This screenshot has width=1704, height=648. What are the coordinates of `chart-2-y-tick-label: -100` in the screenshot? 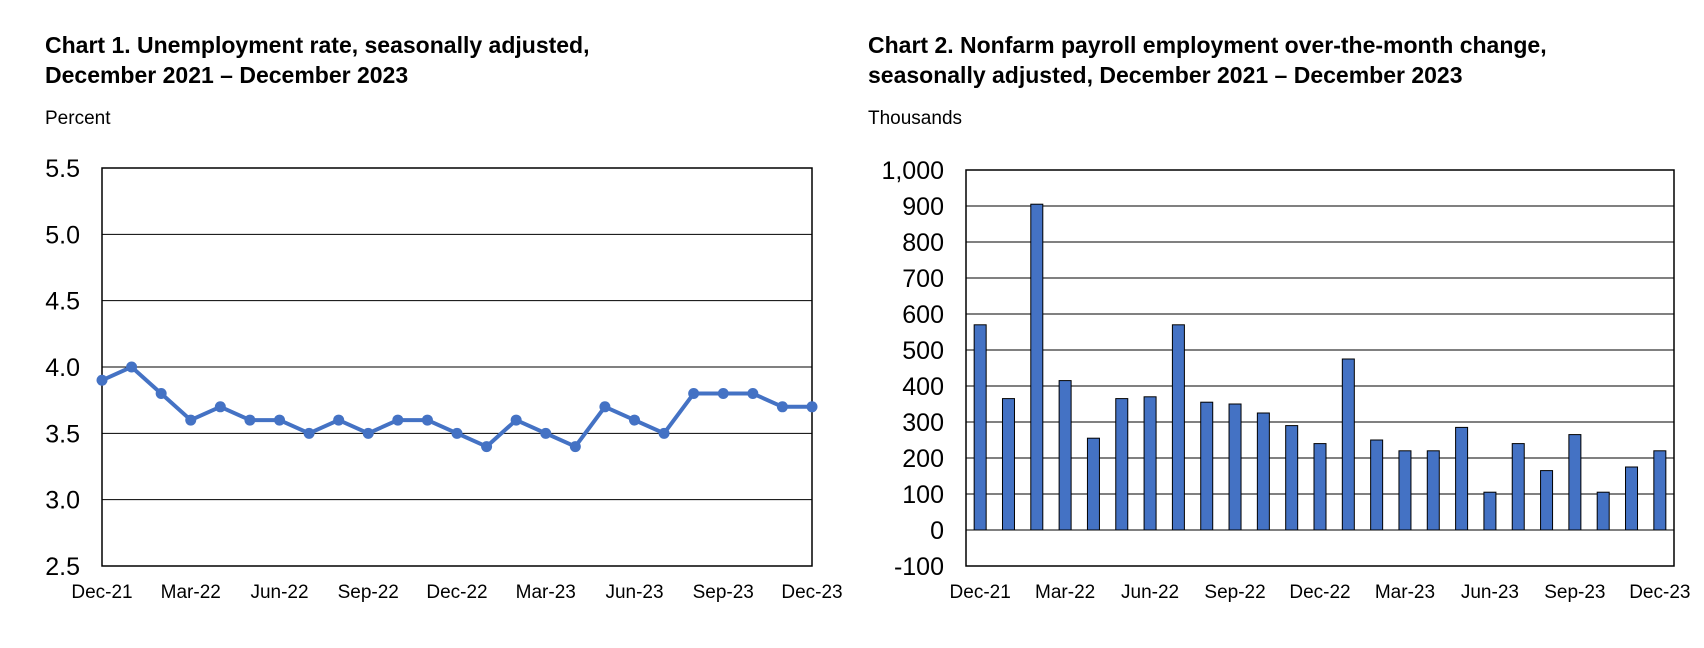 It's located at (919, 567).